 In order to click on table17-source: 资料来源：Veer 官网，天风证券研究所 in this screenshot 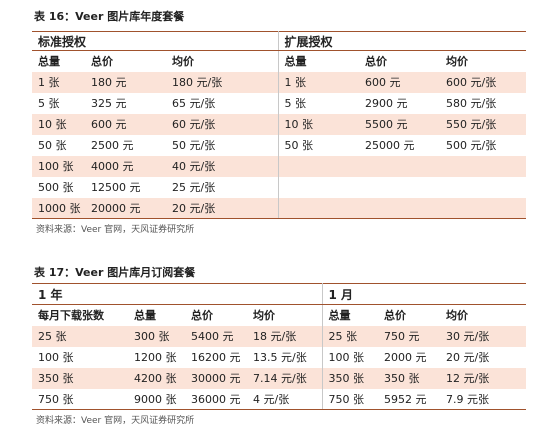, I will do `click(115, 421)`.